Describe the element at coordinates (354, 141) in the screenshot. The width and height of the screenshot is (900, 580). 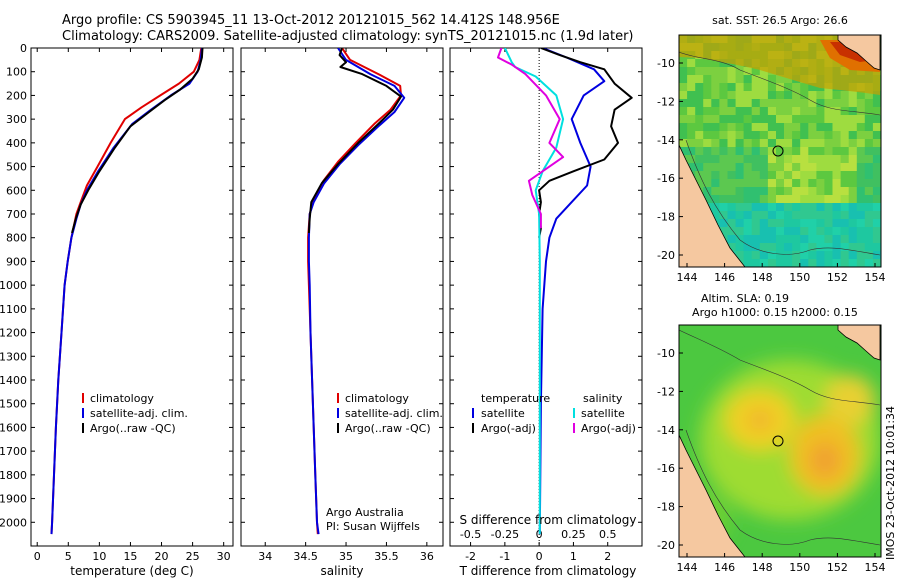
I see `series-line-argo-raw-qc-` at that location.